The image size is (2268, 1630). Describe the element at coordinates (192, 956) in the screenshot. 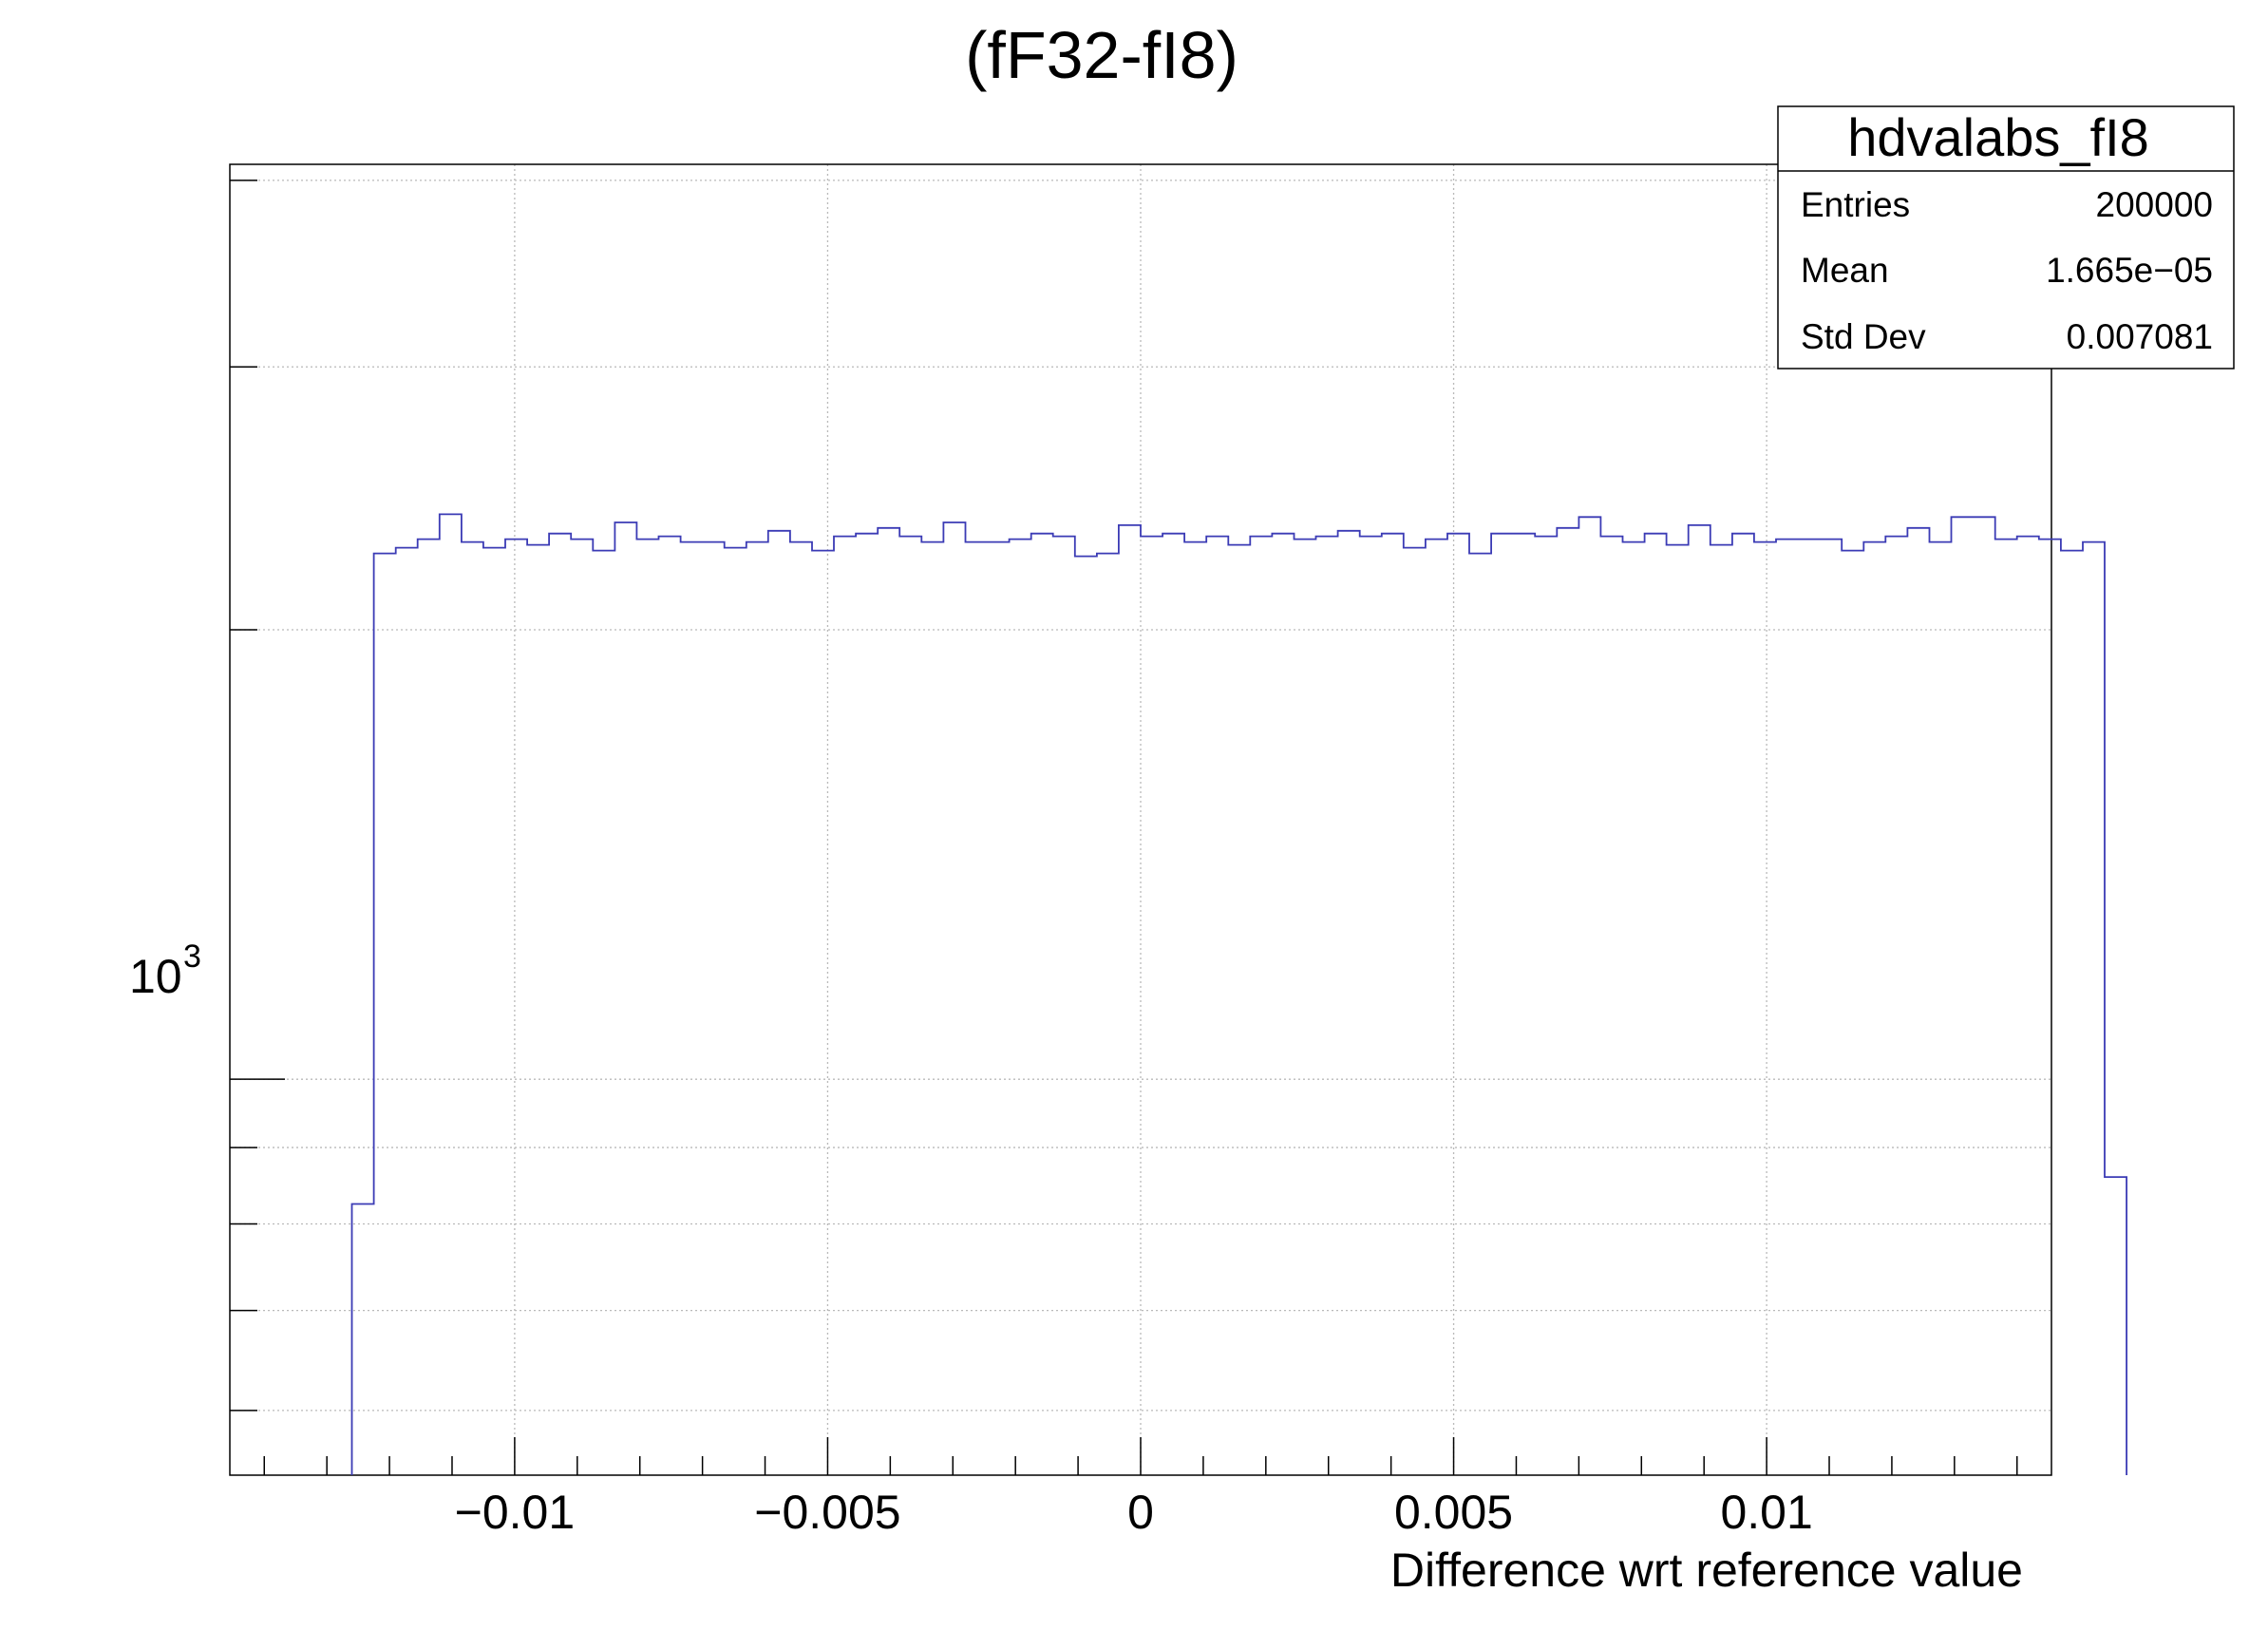

I see `y-tick-label-exponent: 3` at that location.